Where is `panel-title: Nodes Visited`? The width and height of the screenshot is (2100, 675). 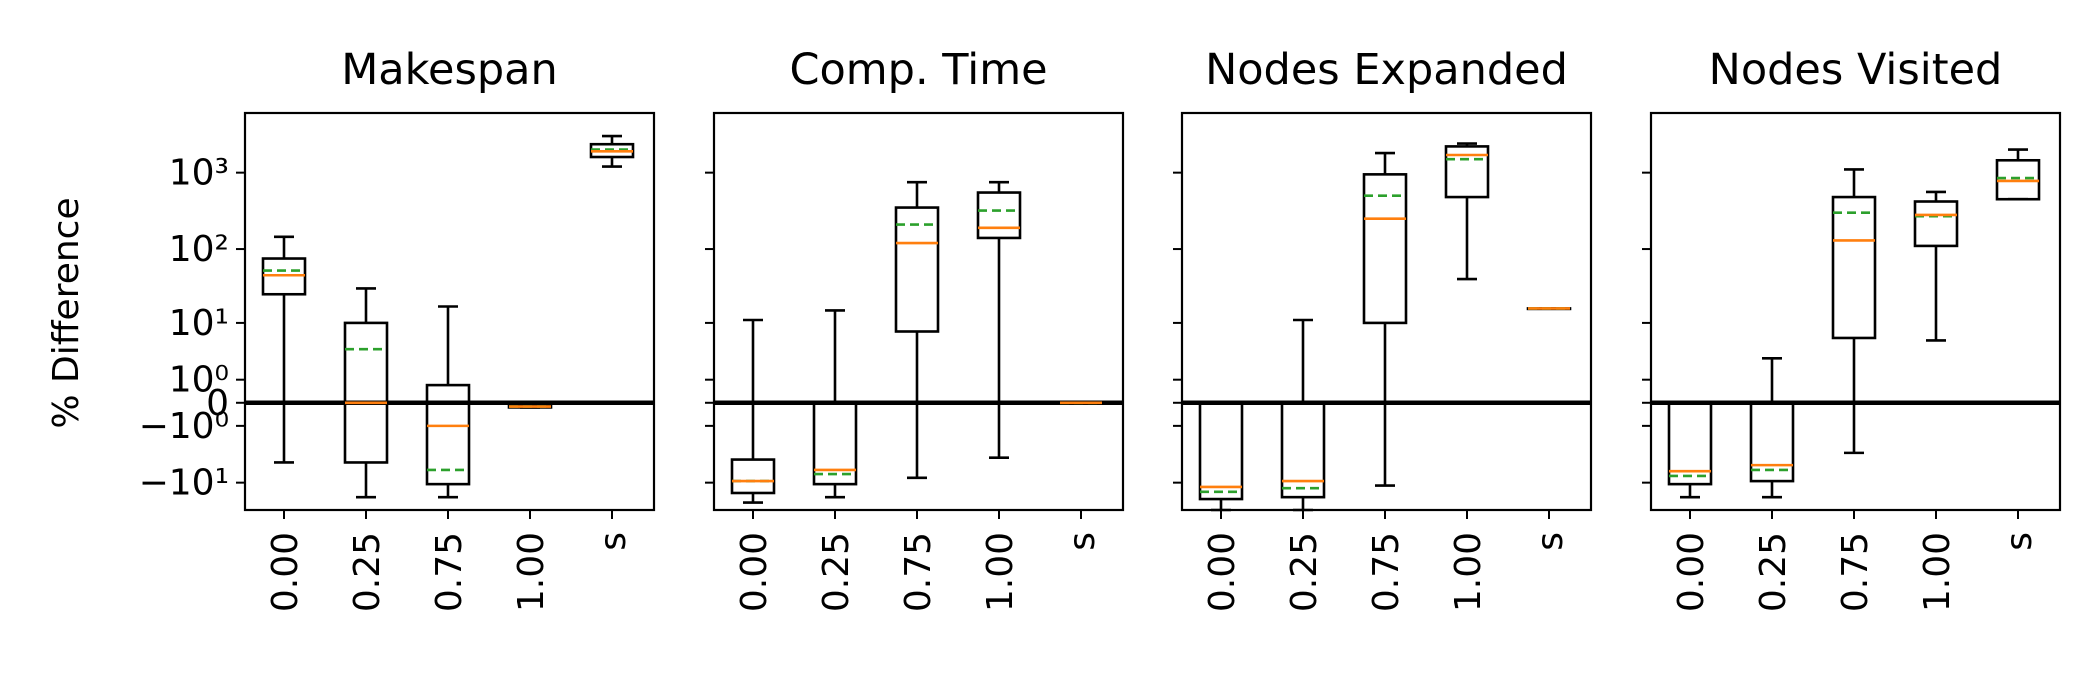
panel-title: Nodes Visited is located at coordinates (1856, 70).